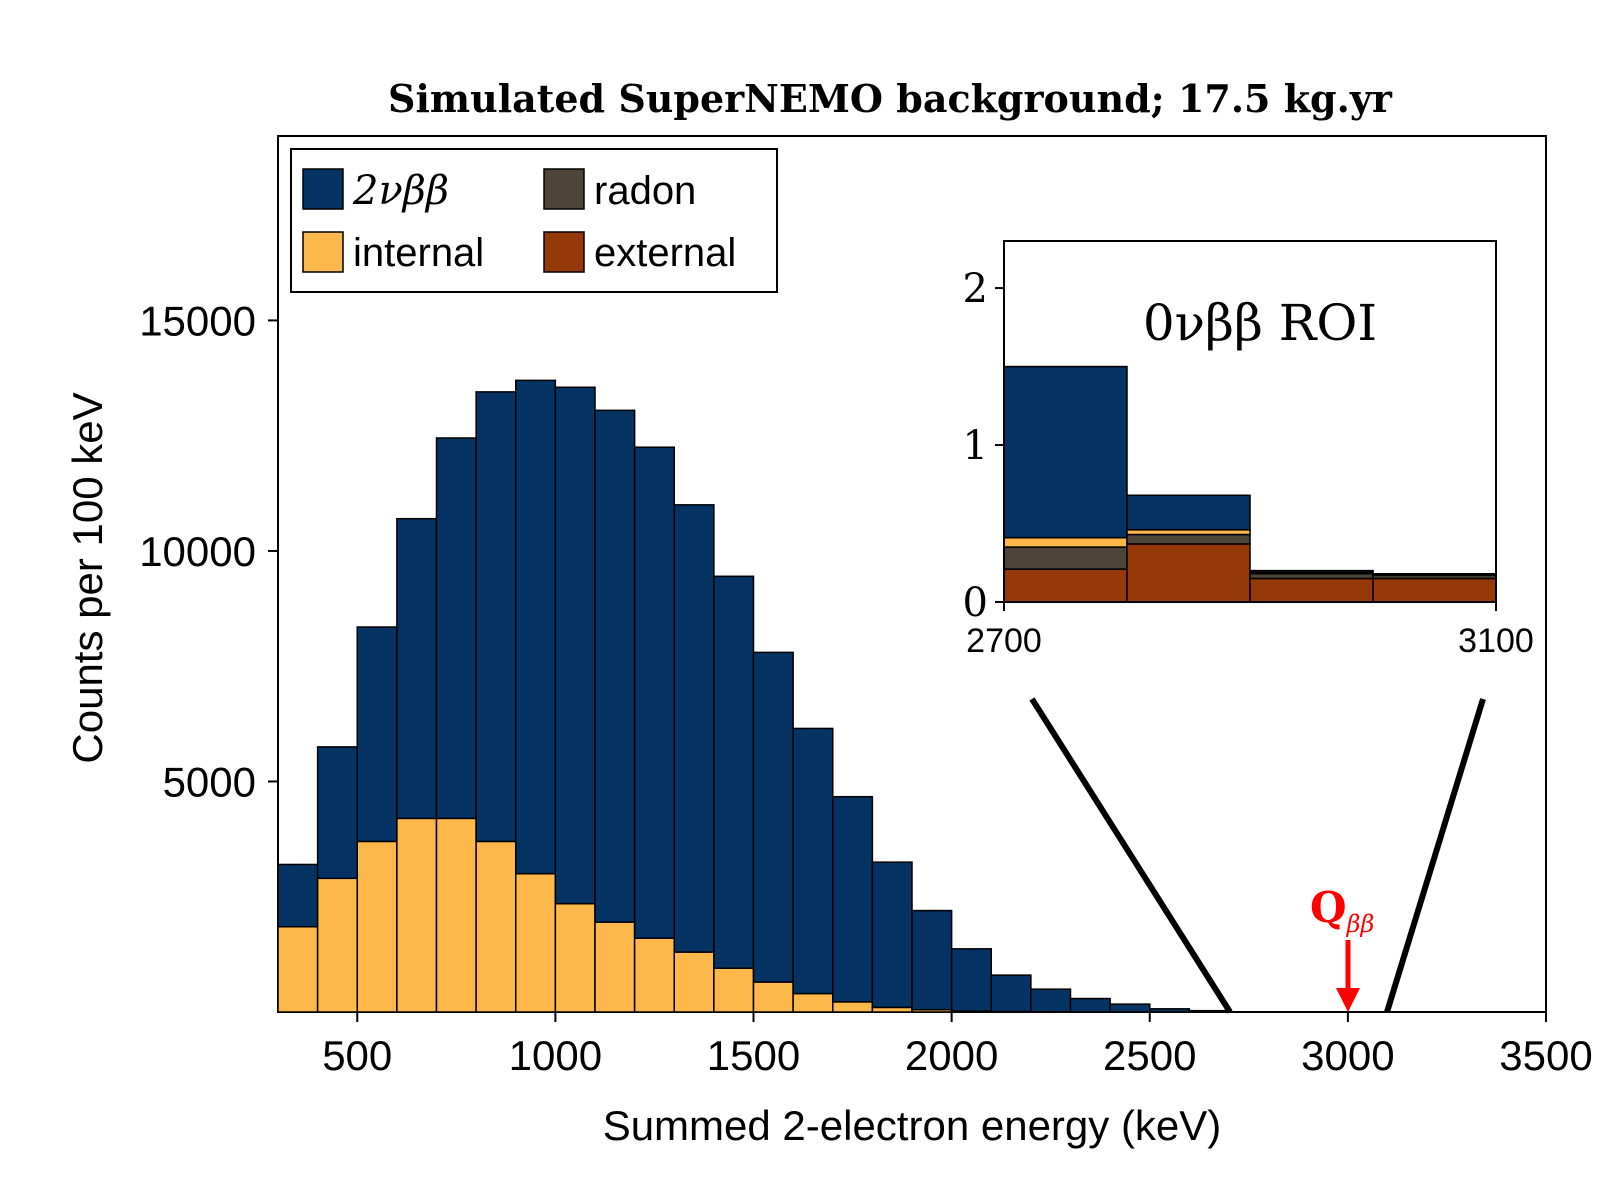 This screenshot has width=1600, height=1200. Describe the element at coordinates (1149, 1055) in the screenshot. I see `x-tick-label: 2500` at that location.